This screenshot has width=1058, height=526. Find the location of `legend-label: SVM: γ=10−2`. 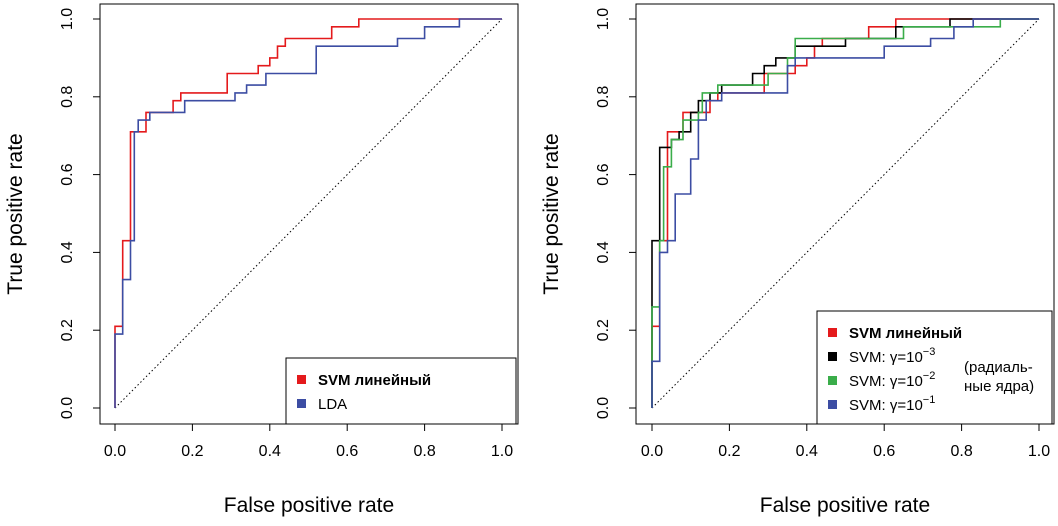

legend-label: SVM: γ=10−2 is located at coordinates (892, 380).